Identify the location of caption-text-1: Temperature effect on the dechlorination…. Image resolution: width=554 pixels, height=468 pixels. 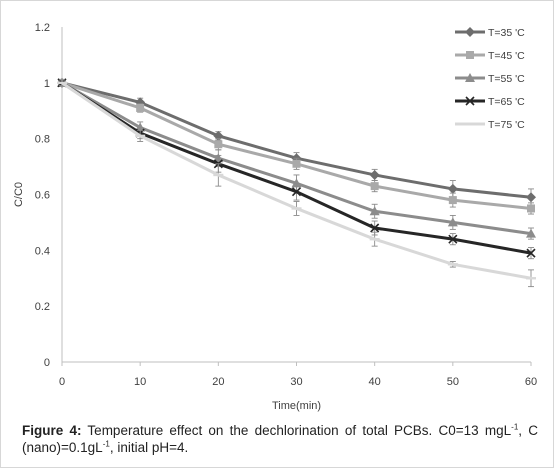
(296, 430).